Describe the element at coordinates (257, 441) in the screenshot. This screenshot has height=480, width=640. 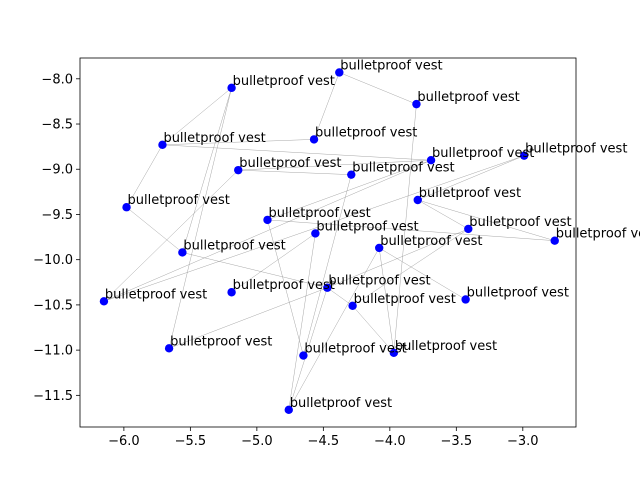
I see `x-tick-label: −5.0` at that location.